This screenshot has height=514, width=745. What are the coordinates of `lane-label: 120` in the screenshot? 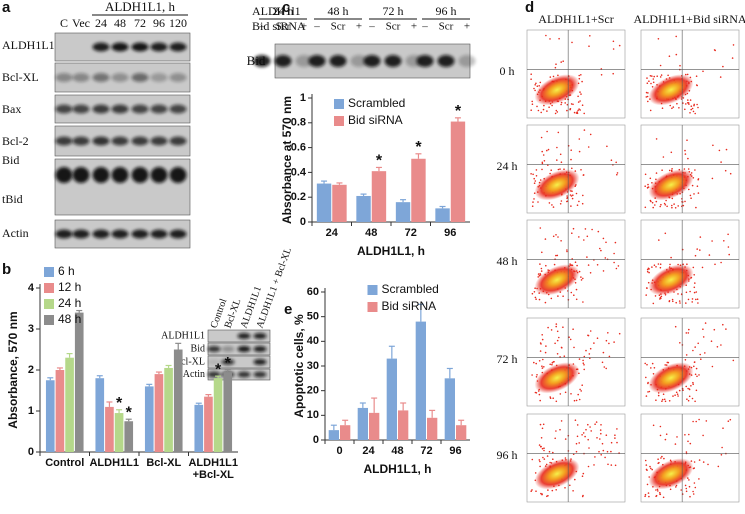 It's located at (178, 23).